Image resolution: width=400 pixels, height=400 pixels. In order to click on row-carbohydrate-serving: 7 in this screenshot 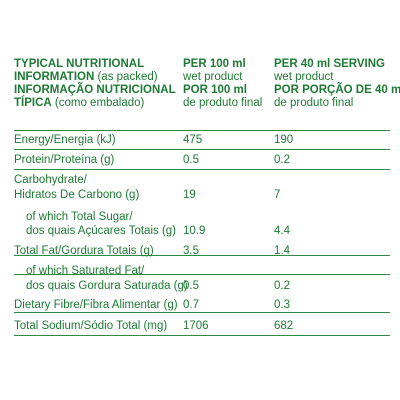, I will do `click(277, 195)`.